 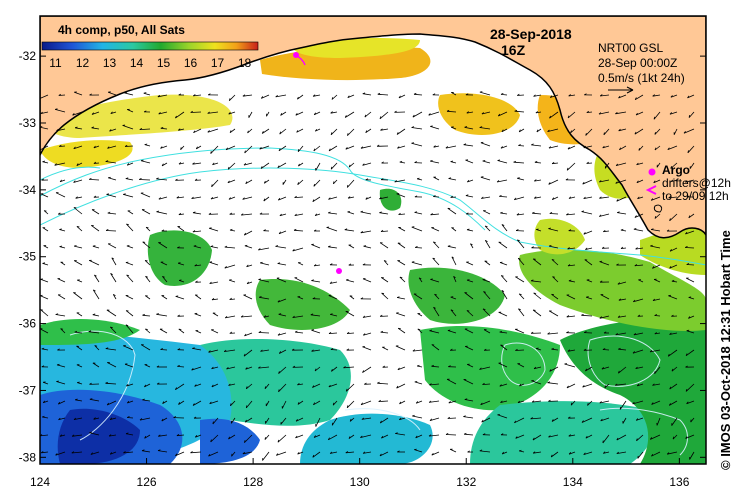 What do you see at coordinates (28, 390) in the screenshot?
I see `lat-tick-label: -37` at bounding box center [28, 390].